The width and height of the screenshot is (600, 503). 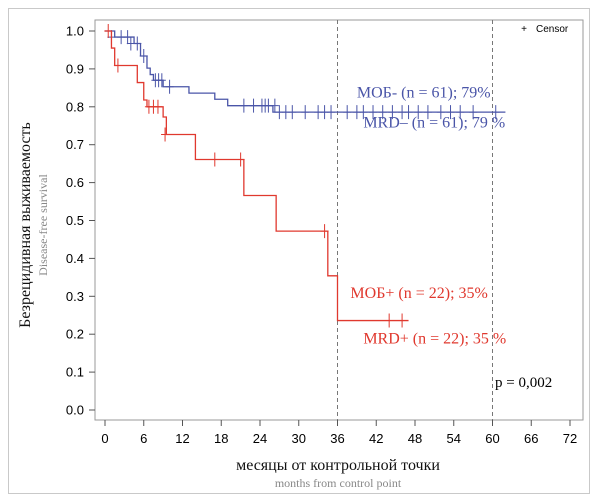 What do you see at coordinates (305, 71) in the screenshot?
I see `survival-curve` at bounding box center [305, 71].